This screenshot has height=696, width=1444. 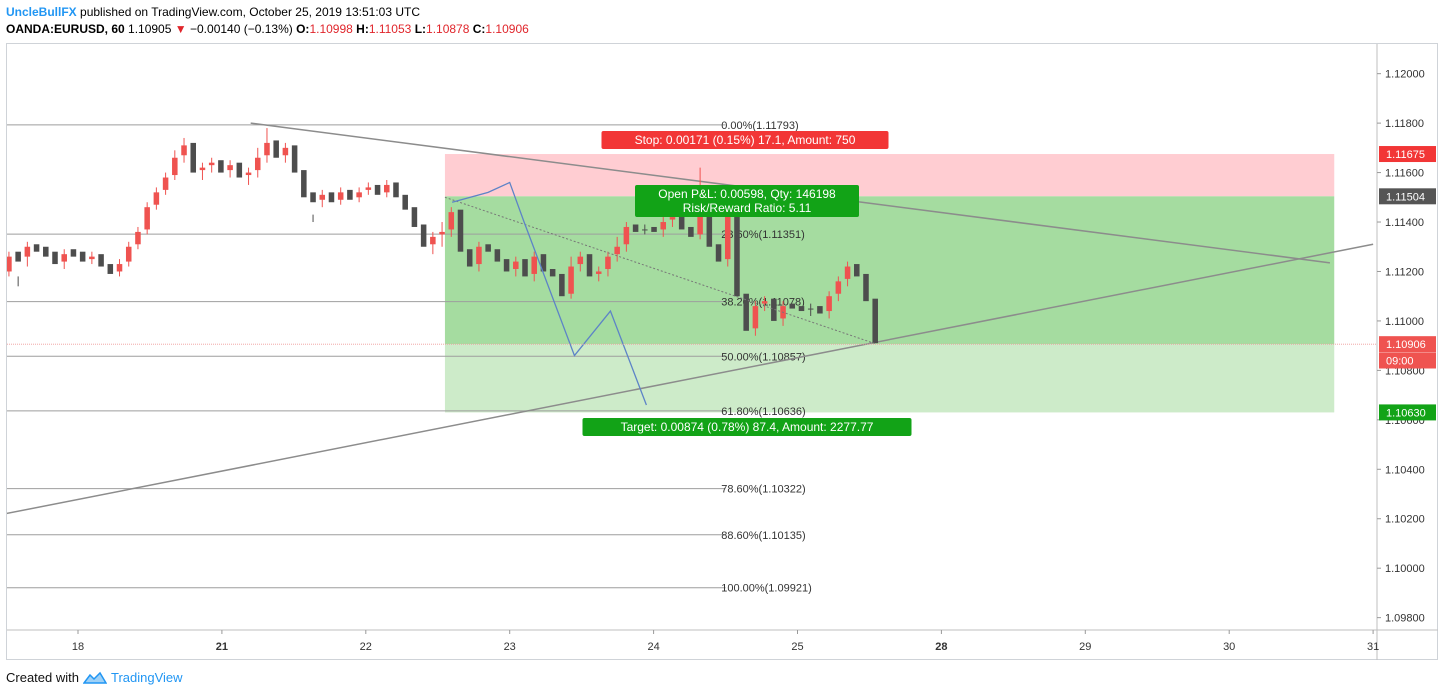 I want to click on fib-label: 88.60%(1.10135), so click(x=763, y=536).